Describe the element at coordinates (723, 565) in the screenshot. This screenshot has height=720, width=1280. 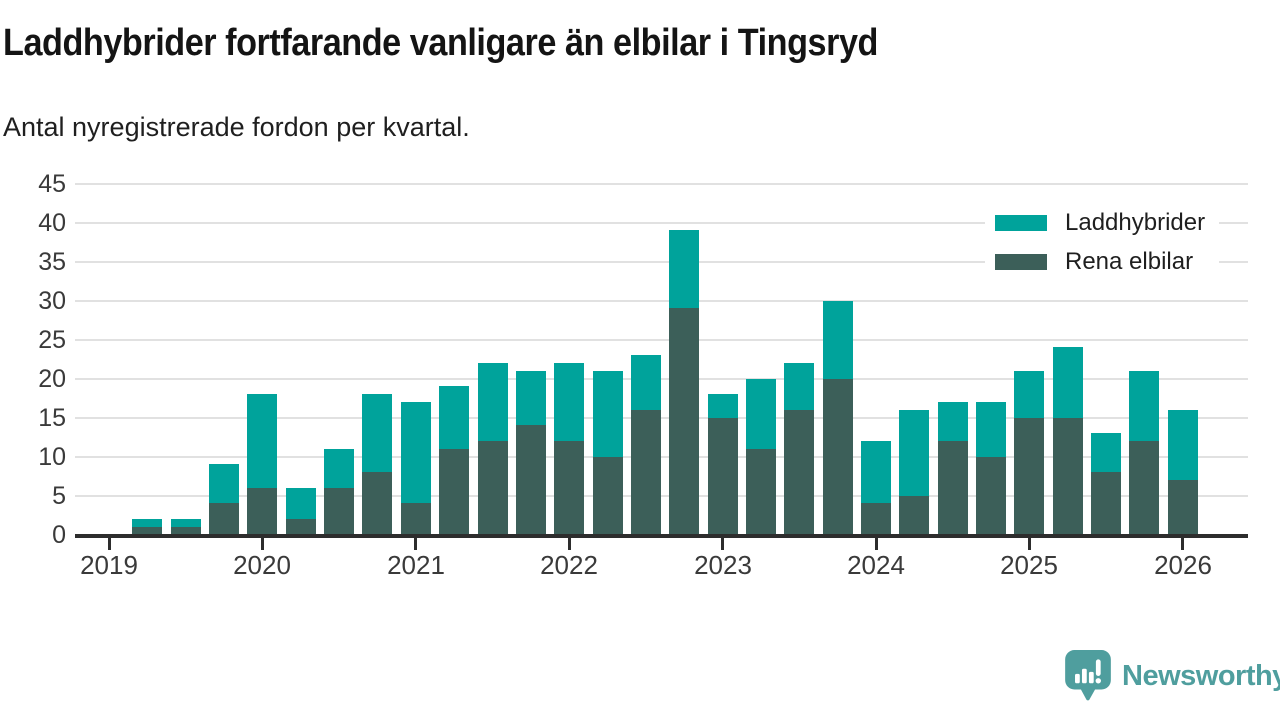
I see `x-axis-label-2023: 2023` at that location.